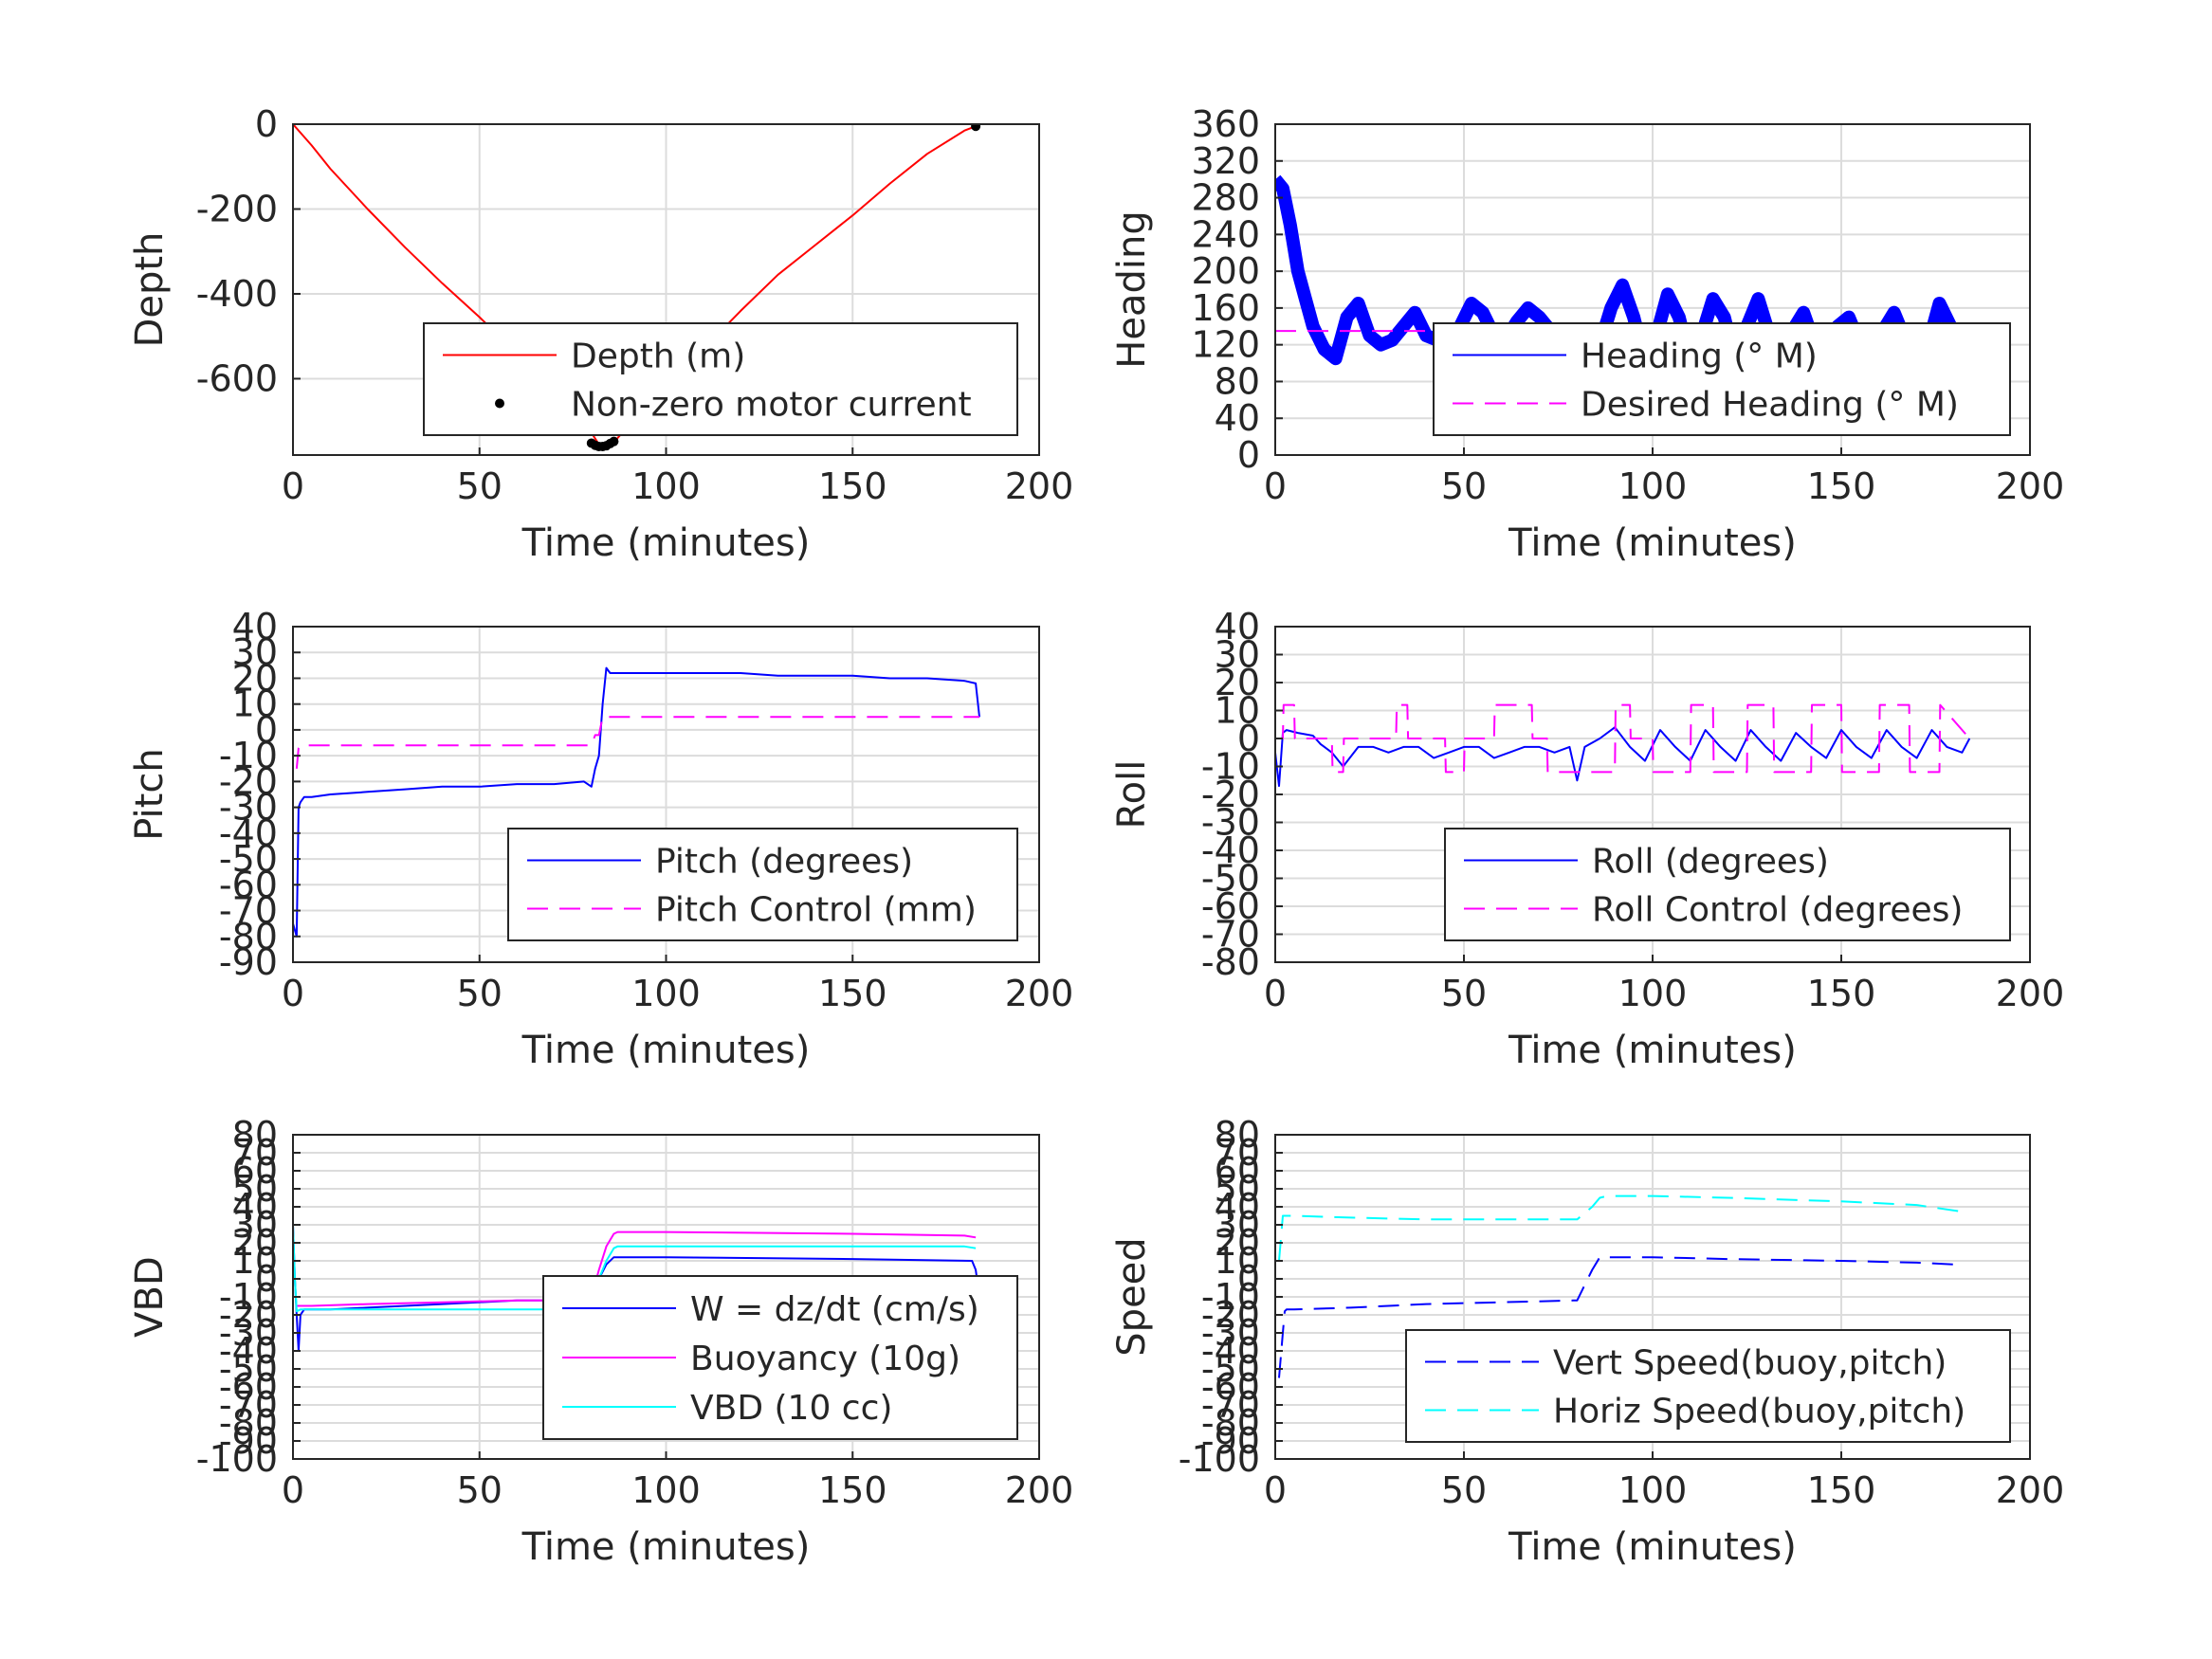 The width and height of the screenshot is (2212, 1659). Describe the element at coordinates (255, 1189) in the screenshot. I see `y-tick-label: 50` at that location.